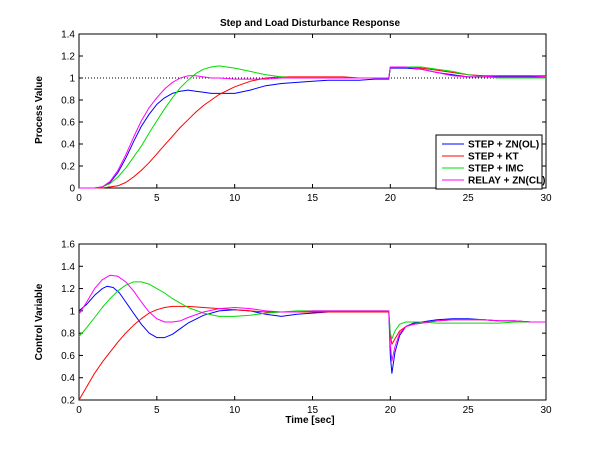  Describe the element at coordinates (507, 181) in the screenshot. I see `legend-label: RELAY + ZN(CL)` at that location.